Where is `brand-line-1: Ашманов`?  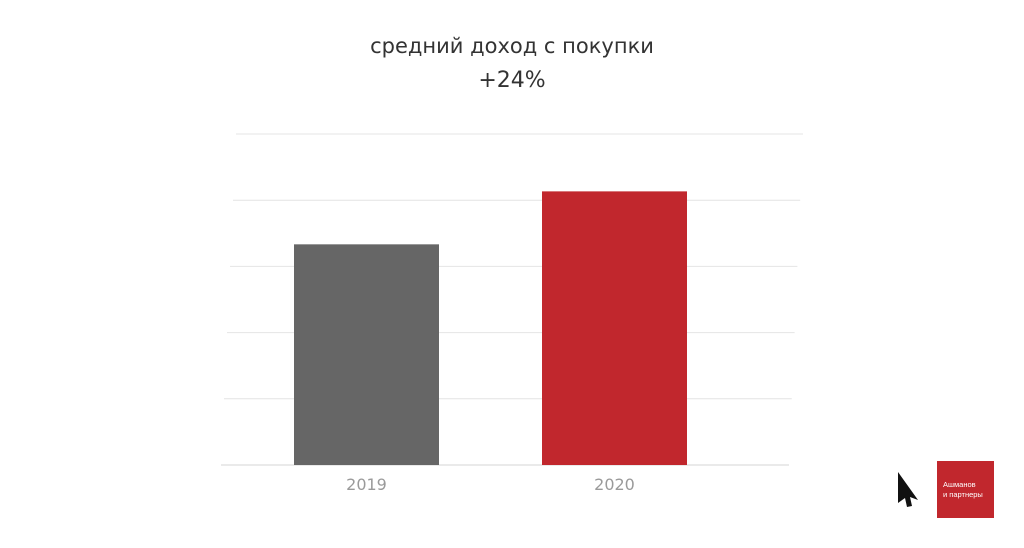
brand-line-1: Ашманов is located at coordinates (959, 484).